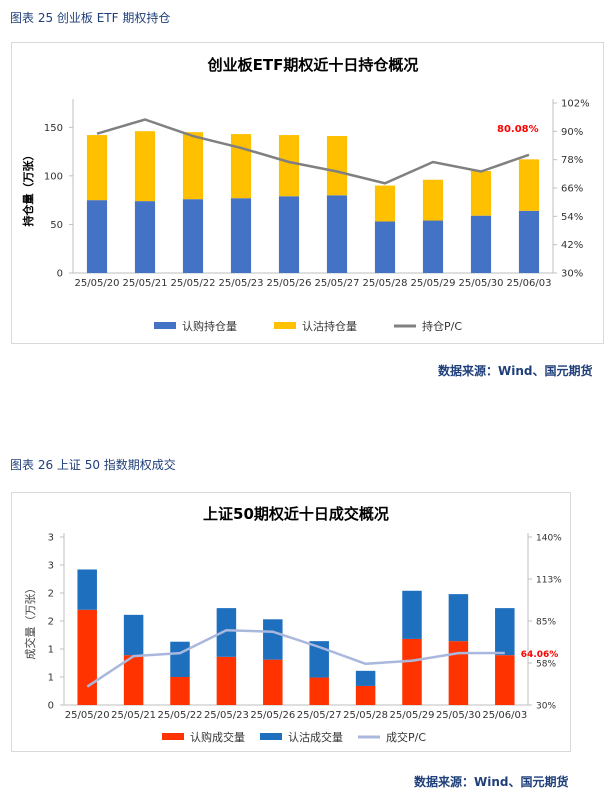  I want to click on figure-26-caption: 图表 26 上证 50 指数期权成交, so click(93, 465).